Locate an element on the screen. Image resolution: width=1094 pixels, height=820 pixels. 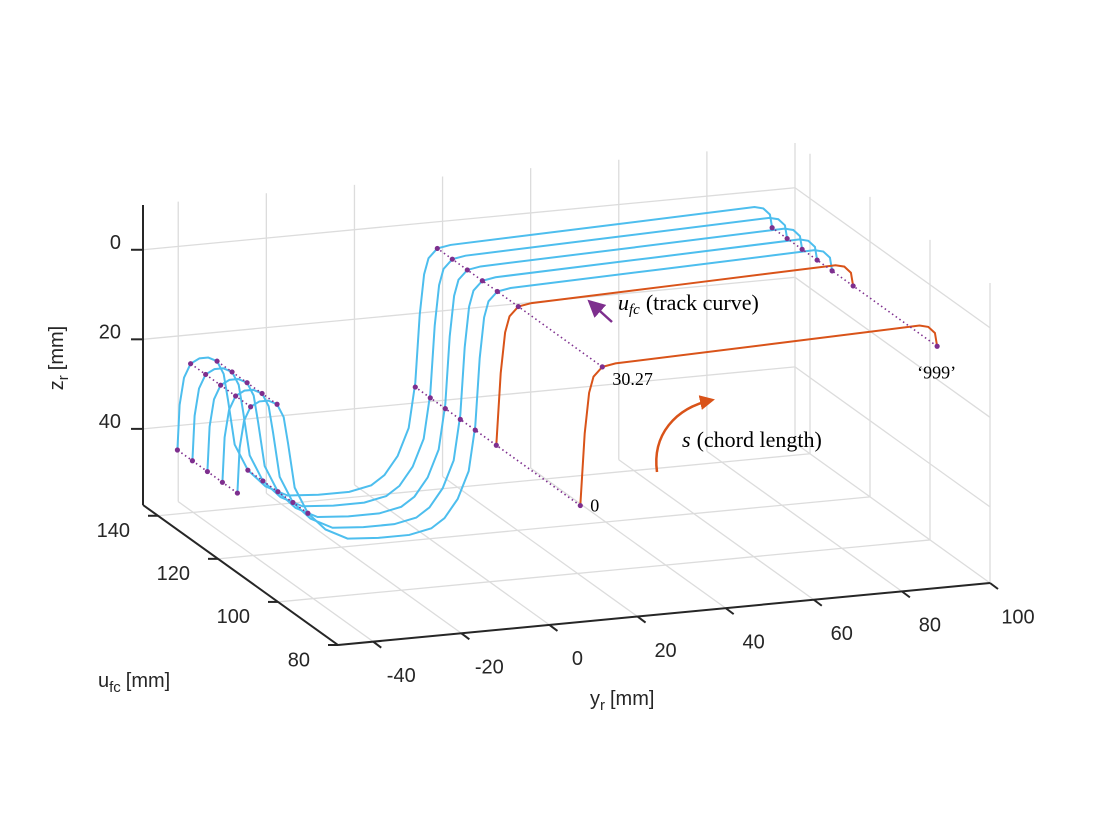
z-unit: [mm] is located at coordinates (57, 348).